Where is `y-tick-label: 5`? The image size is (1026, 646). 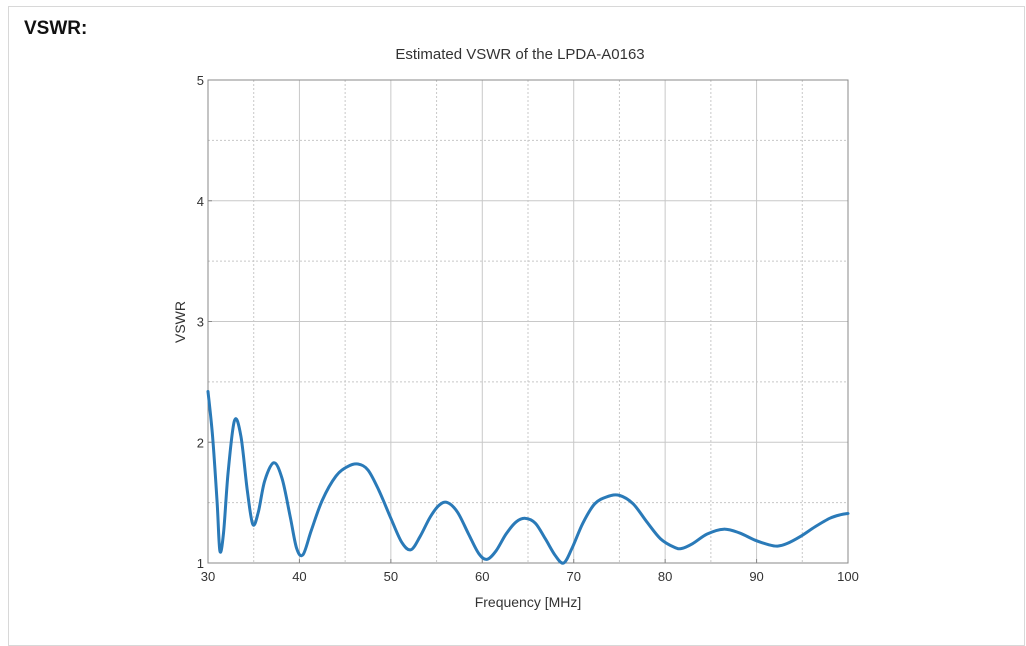 y-tick-label: 5 is located at coordinates (200, 80).